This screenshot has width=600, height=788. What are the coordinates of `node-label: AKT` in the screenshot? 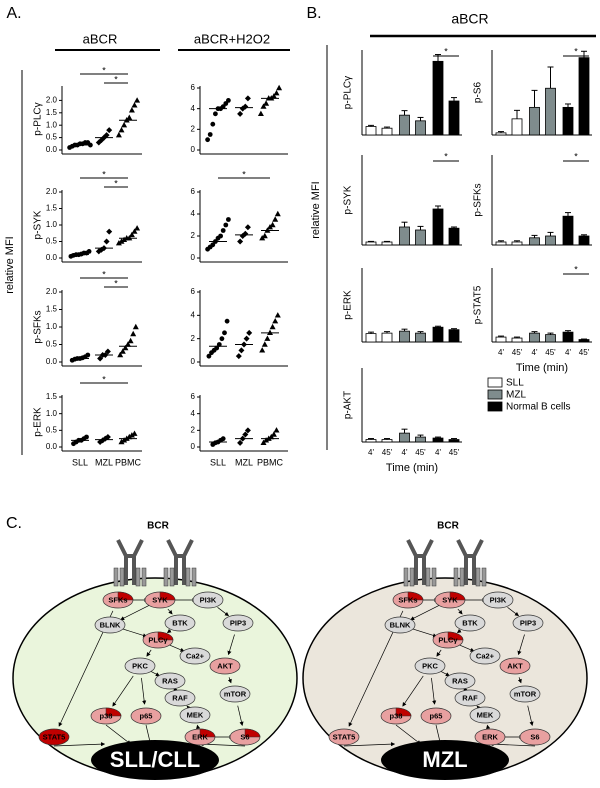 It's located at (225, 665).